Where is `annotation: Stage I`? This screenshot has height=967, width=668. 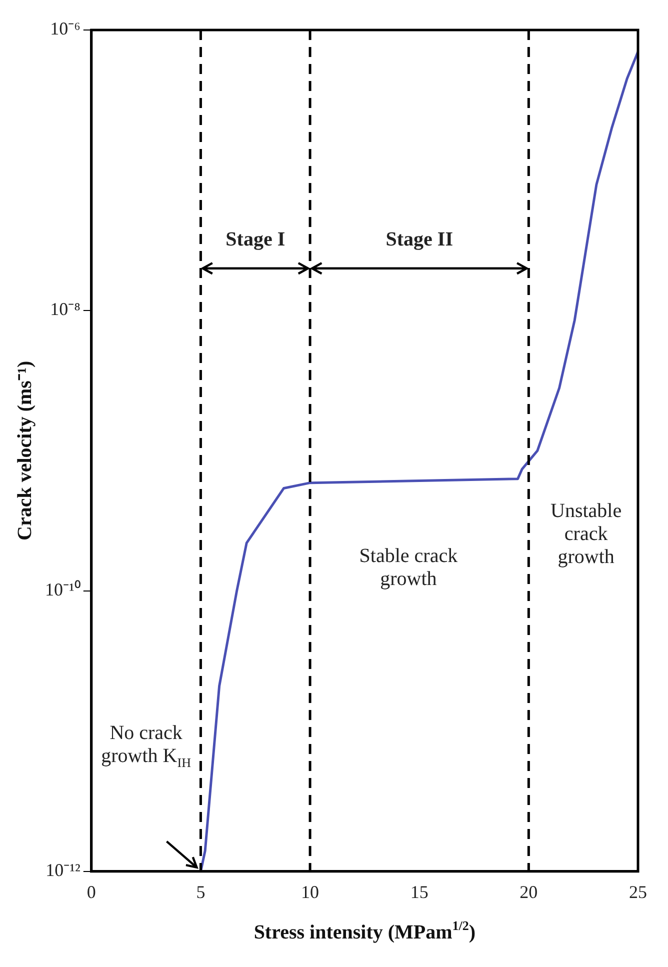
annotation: Stage I is located at coordinates (256, 239).